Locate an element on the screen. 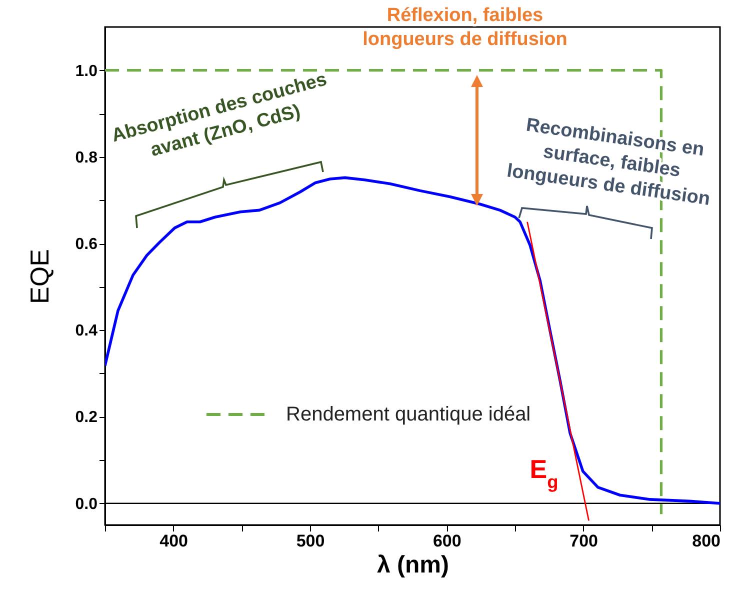  x-tick-label: 500 is located at coordinates (310, 541).